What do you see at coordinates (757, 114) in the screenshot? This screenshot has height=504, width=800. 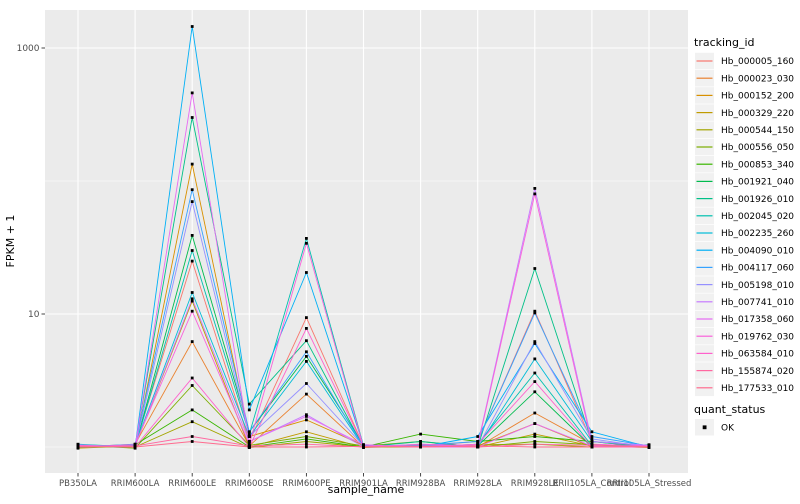 I see `legend-item-label: Hb_000329_220` at bounding box center [757, 114].